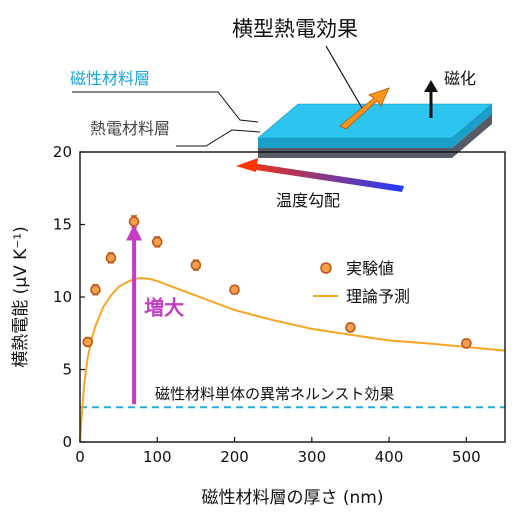 This screenshot has height=520, width=520. What do you see at coordinates (326, 268) in the screenshot?
I see `legend-marker-experimental` at bounding box center [326, 268].